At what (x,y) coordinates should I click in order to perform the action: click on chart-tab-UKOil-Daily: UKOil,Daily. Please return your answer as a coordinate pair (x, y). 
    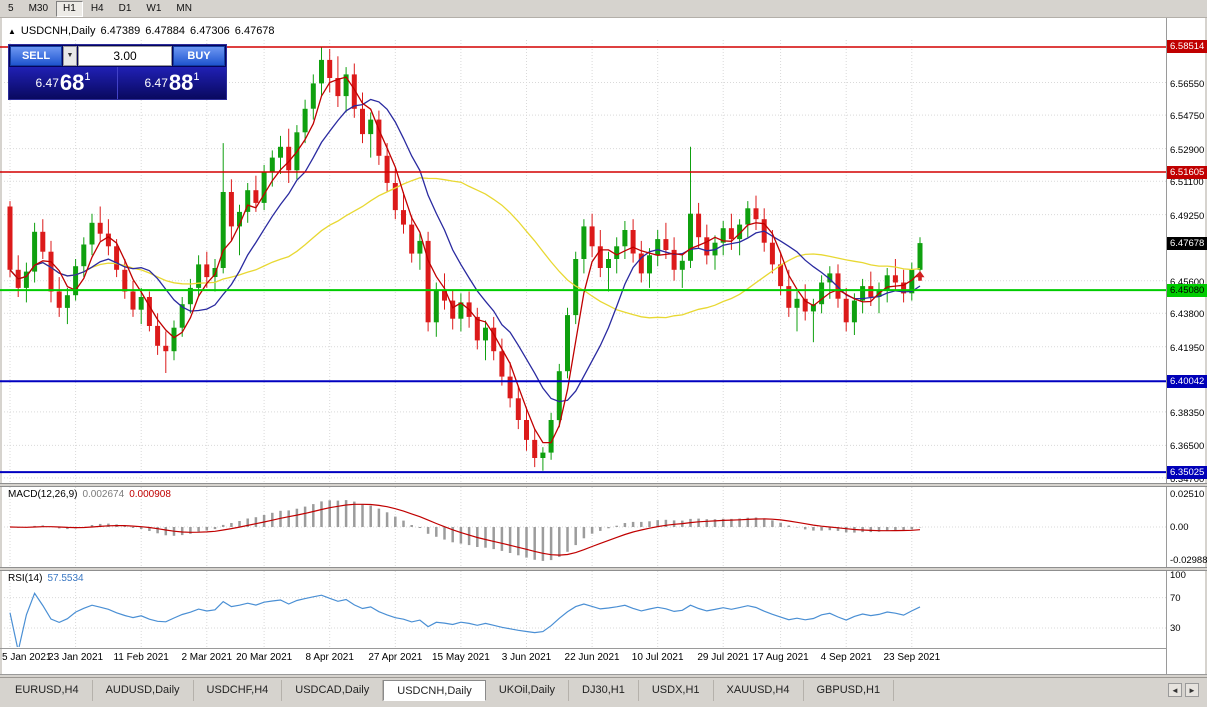
    Looking at the image, I should click on (528, 690).